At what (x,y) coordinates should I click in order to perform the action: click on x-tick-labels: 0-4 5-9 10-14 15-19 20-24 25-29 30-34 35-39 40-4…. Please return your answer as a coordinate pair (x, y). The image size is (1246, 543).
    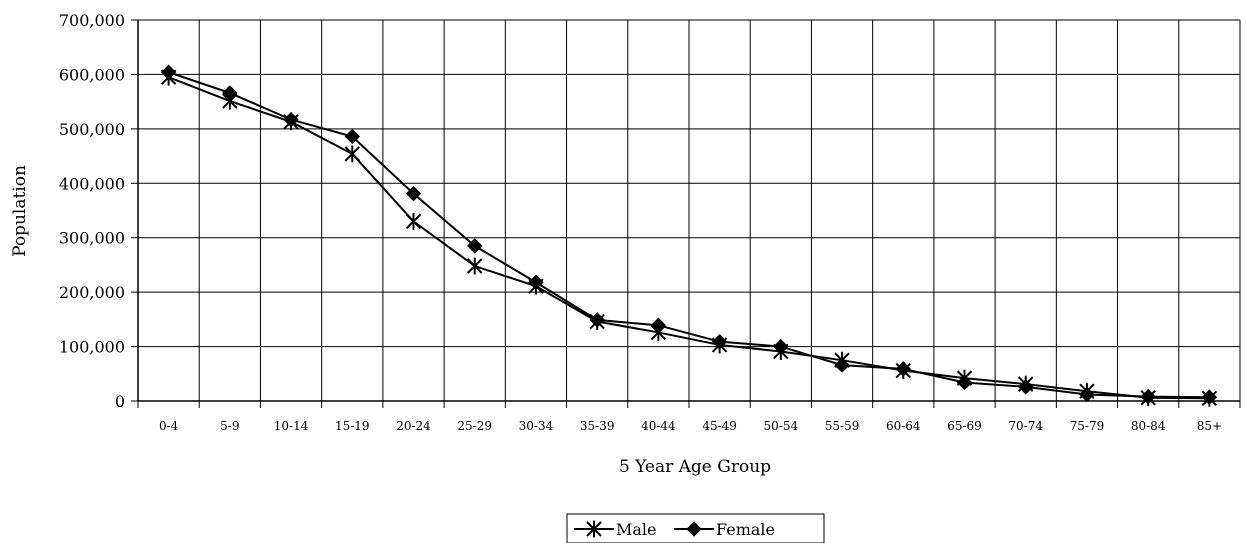
    Looking at the image, I should click on (690, 426).